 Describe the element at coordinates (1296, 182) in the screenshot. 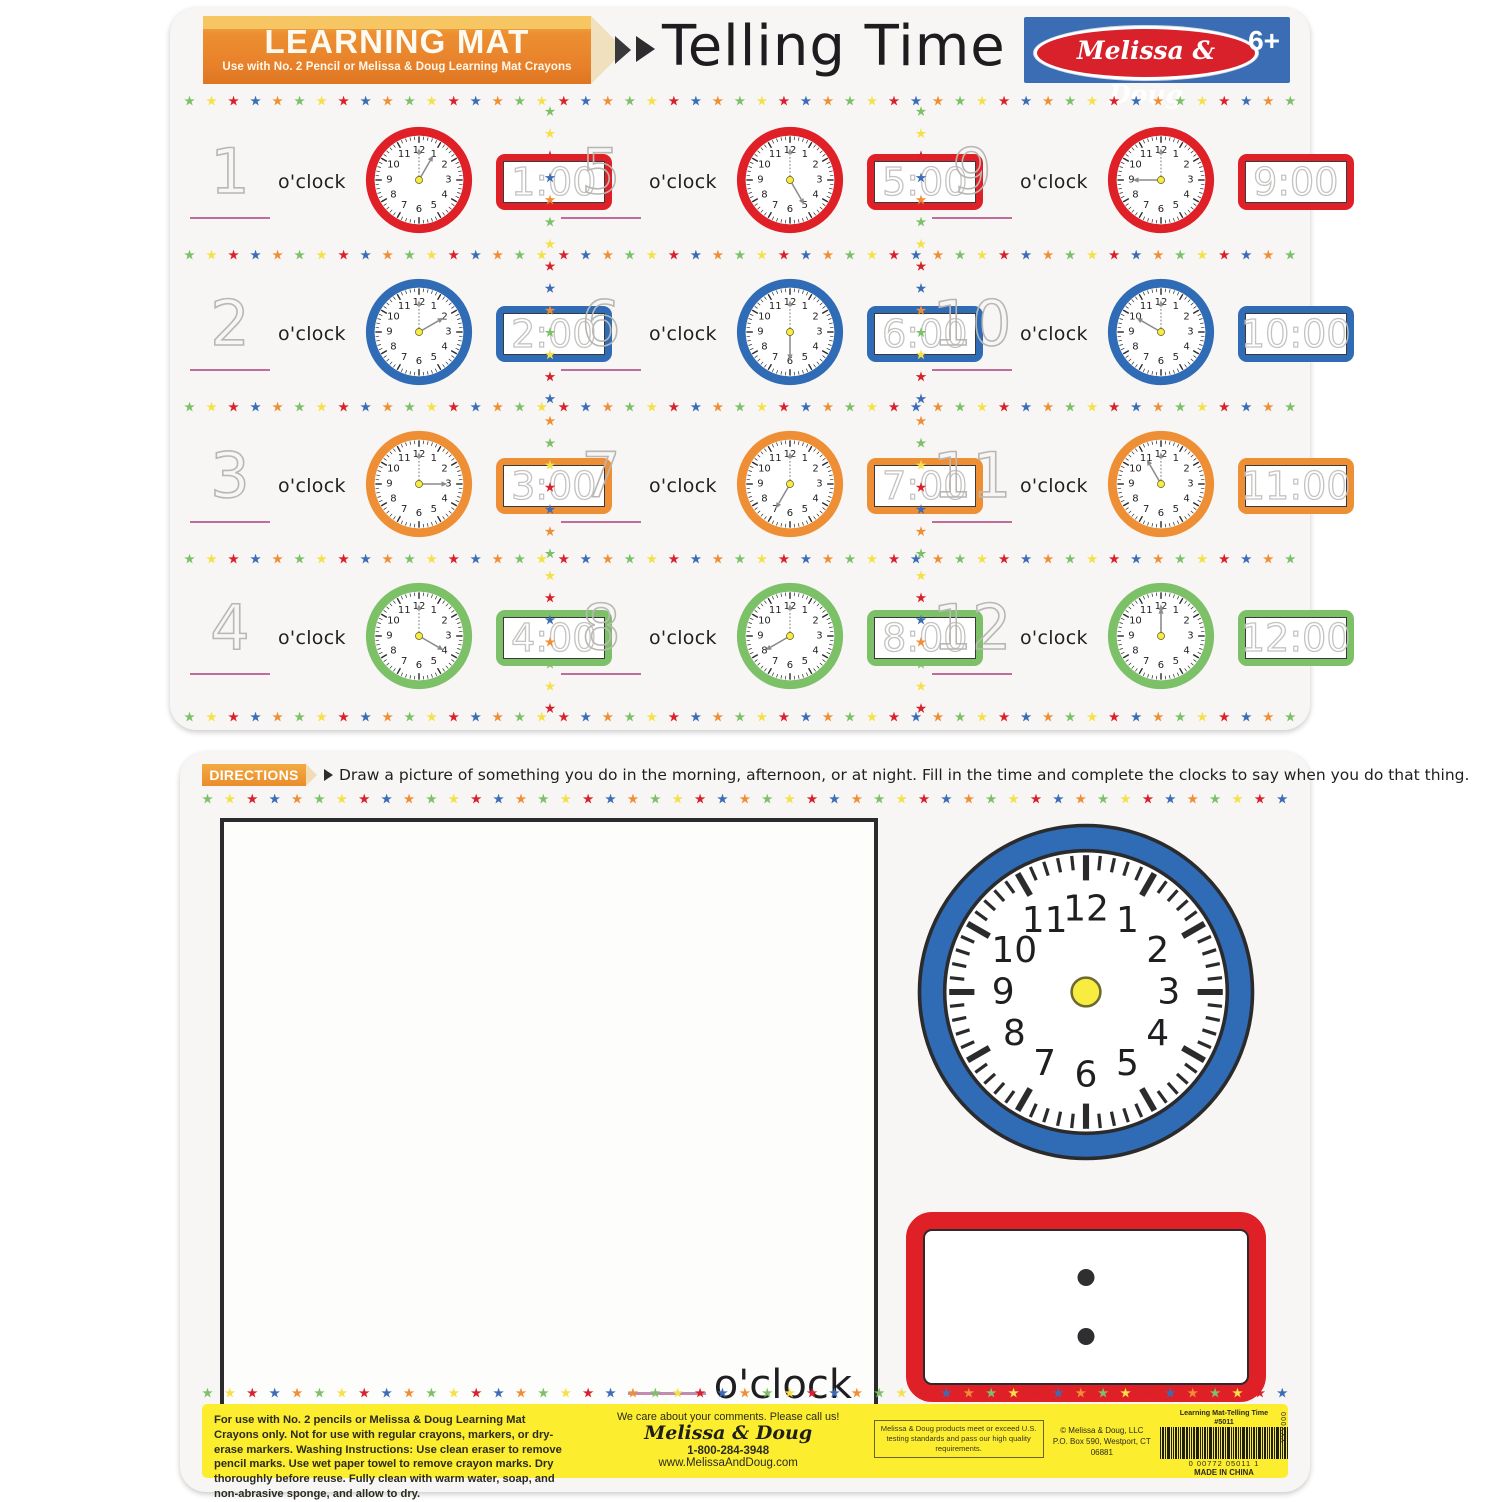

I see `digital-clock-display: 9:00` at that location.